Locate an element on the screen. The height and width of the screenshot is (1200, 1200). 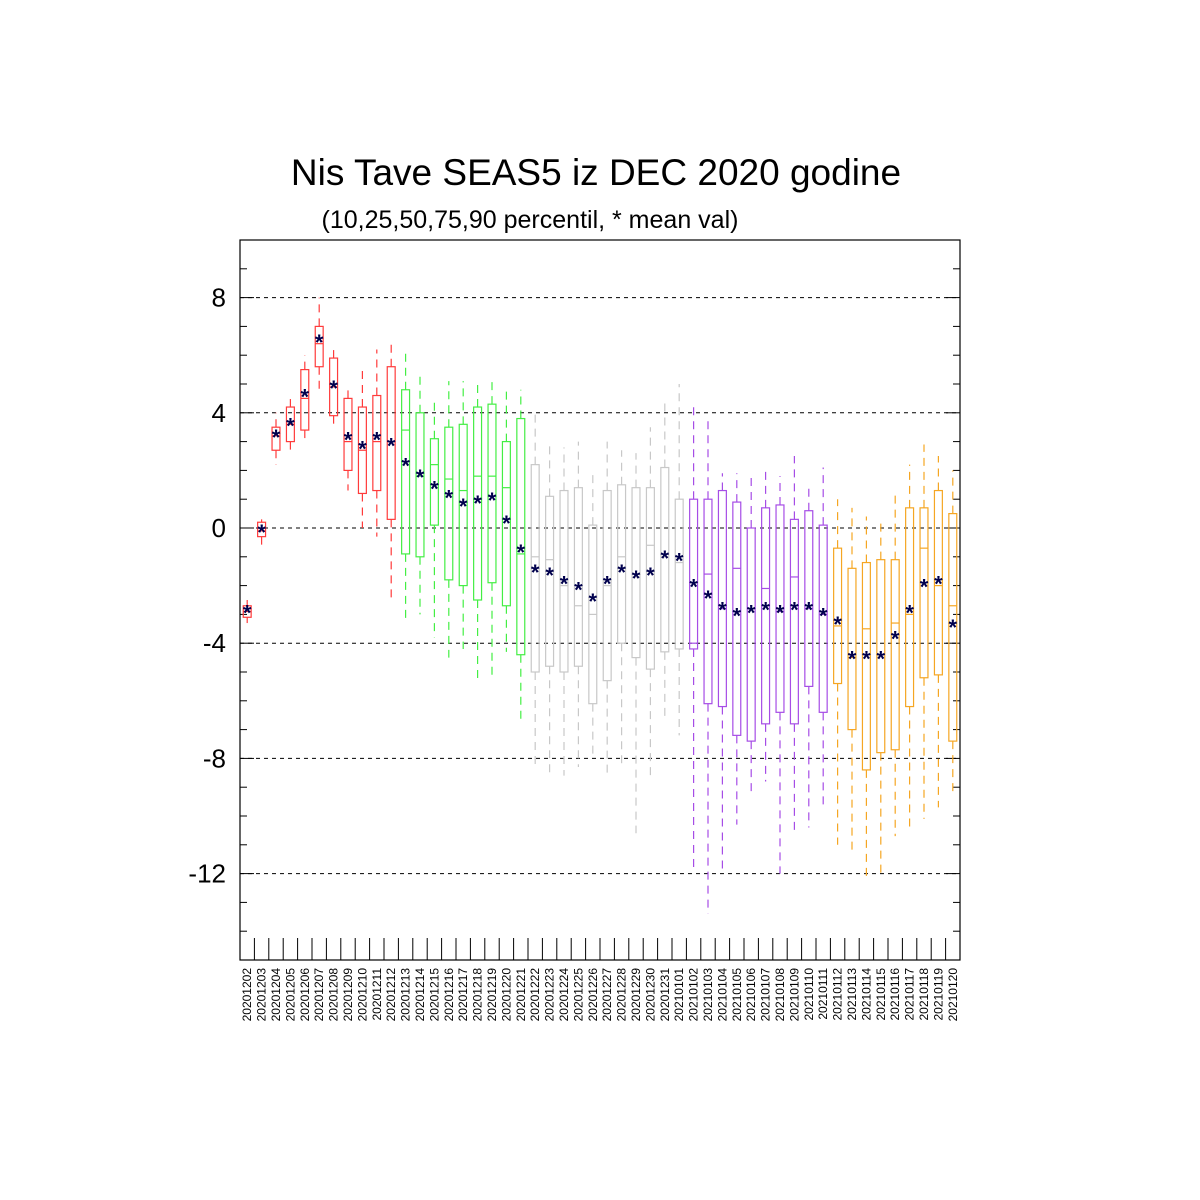
x-tick-label: 20210106 is located at coordinates (751, 995).